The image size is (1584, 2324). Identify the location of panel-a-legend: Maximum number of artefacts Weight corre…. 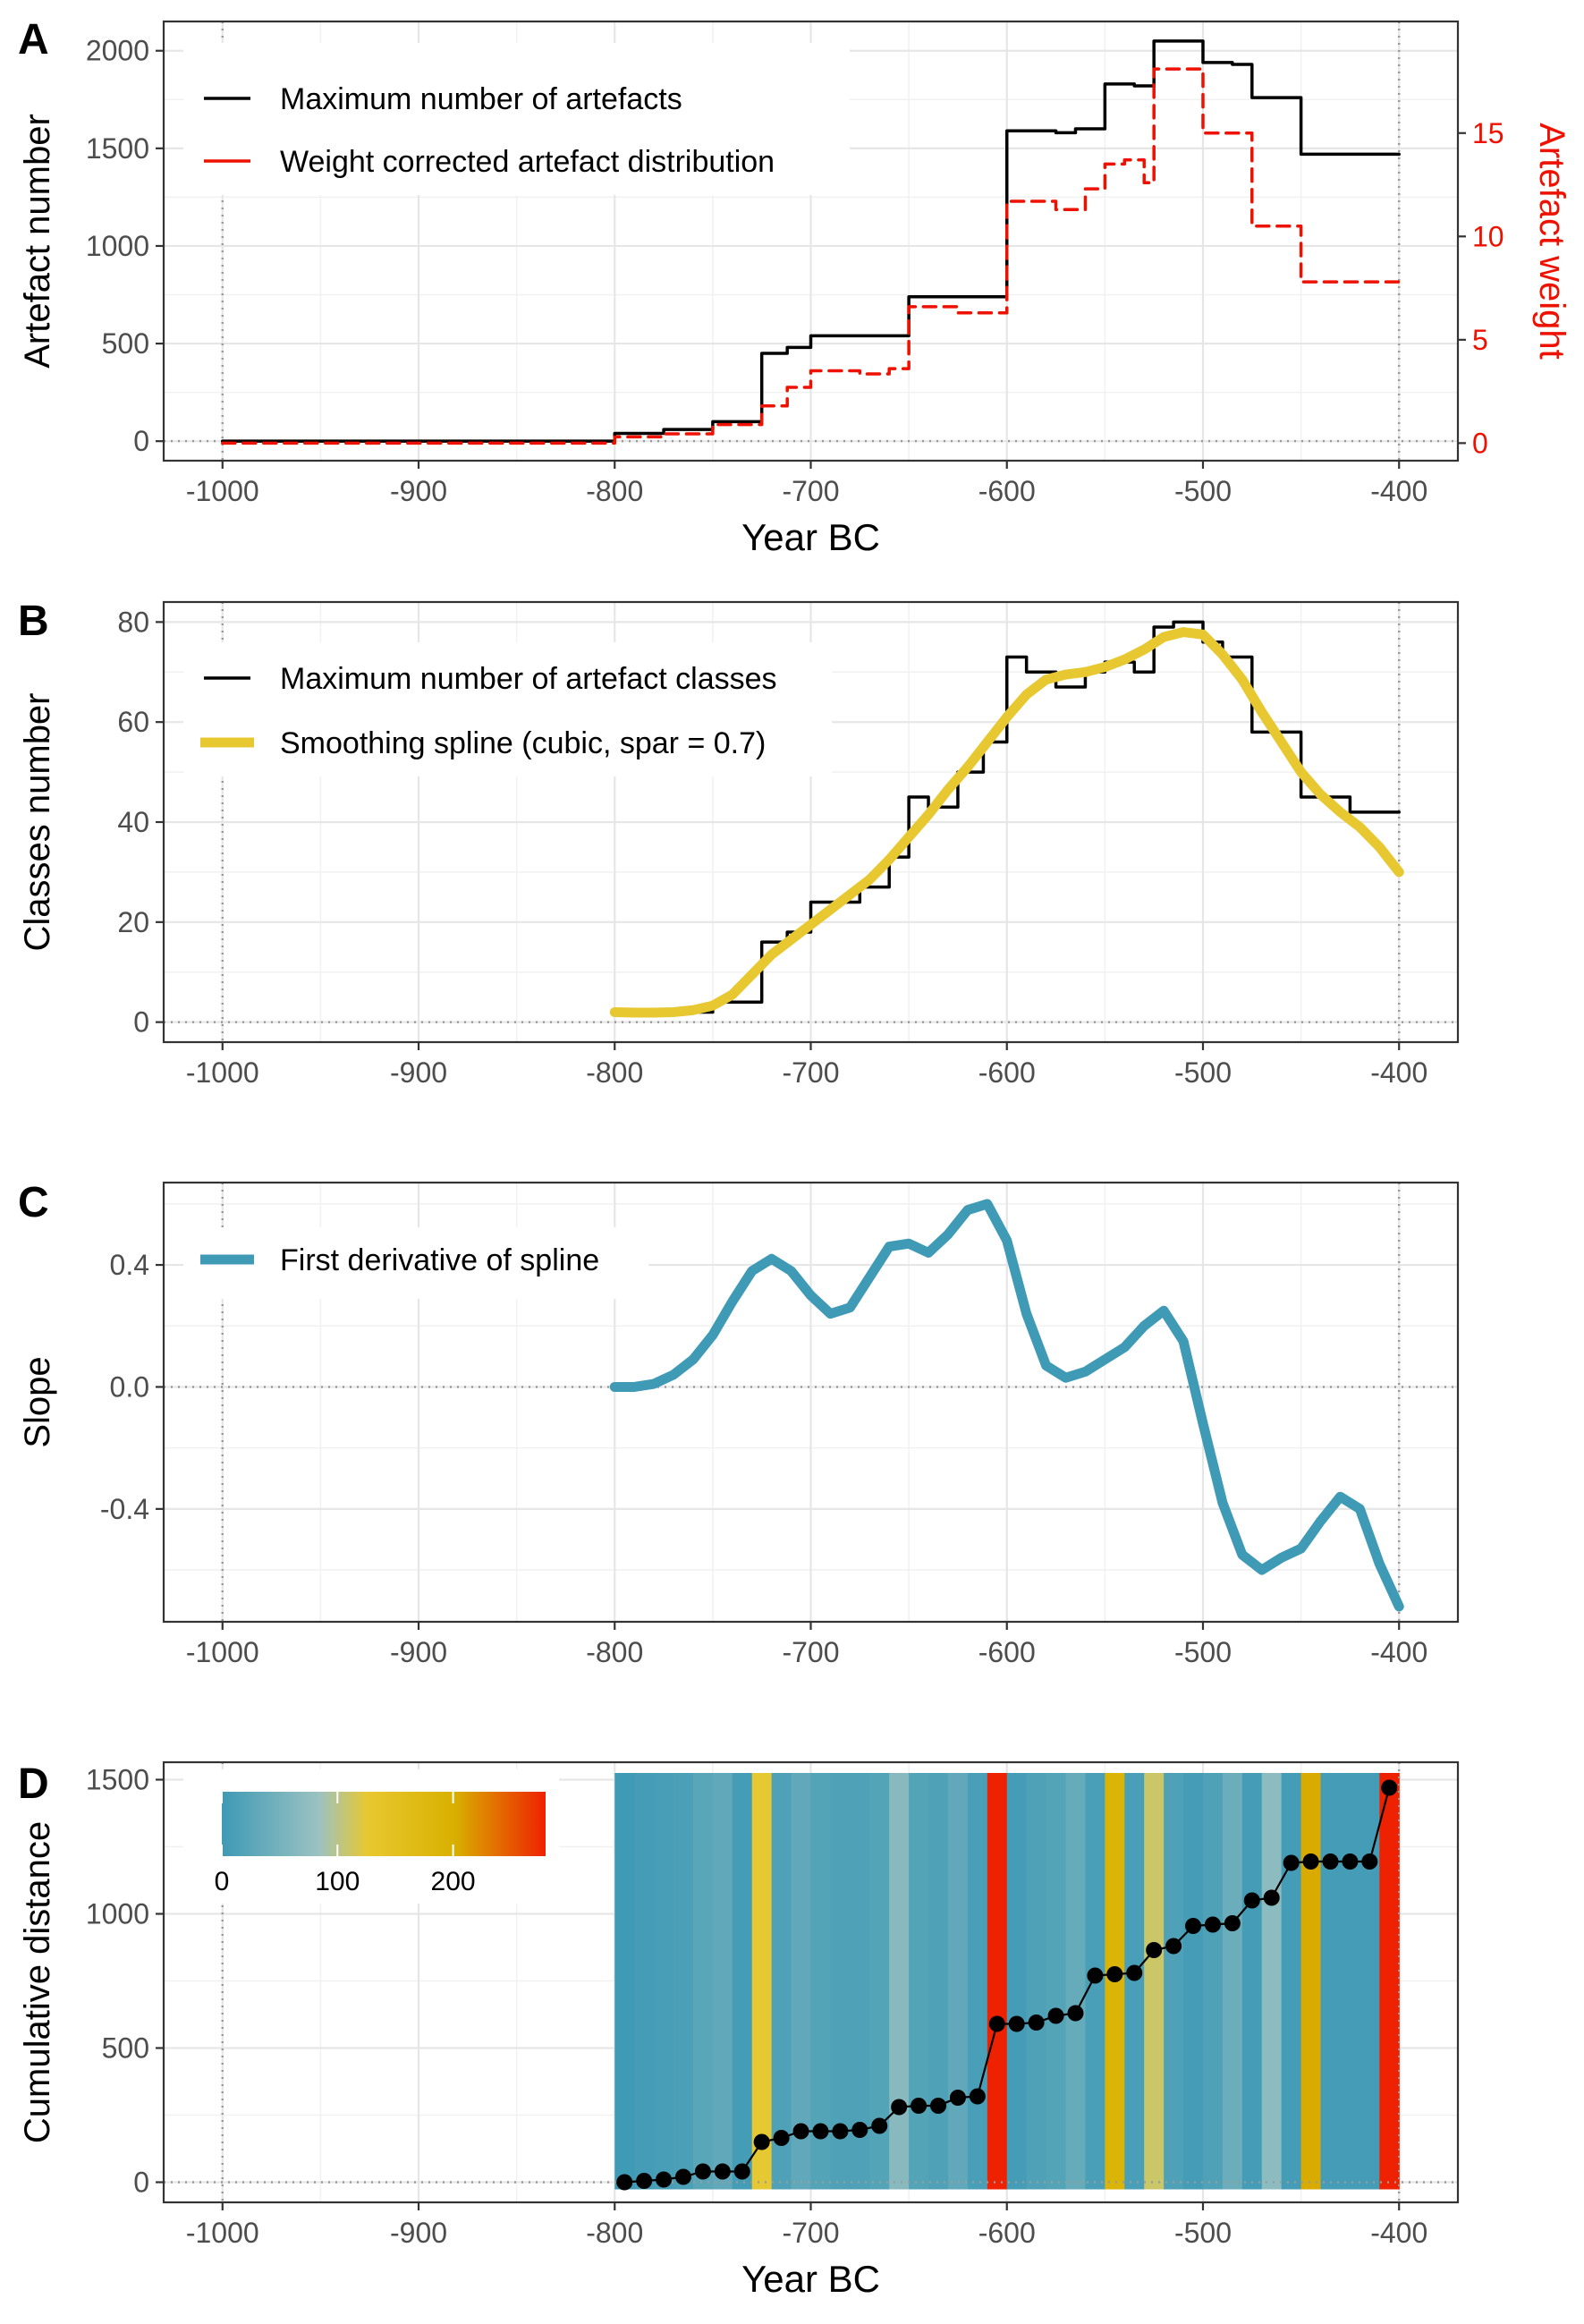
(516, 119).